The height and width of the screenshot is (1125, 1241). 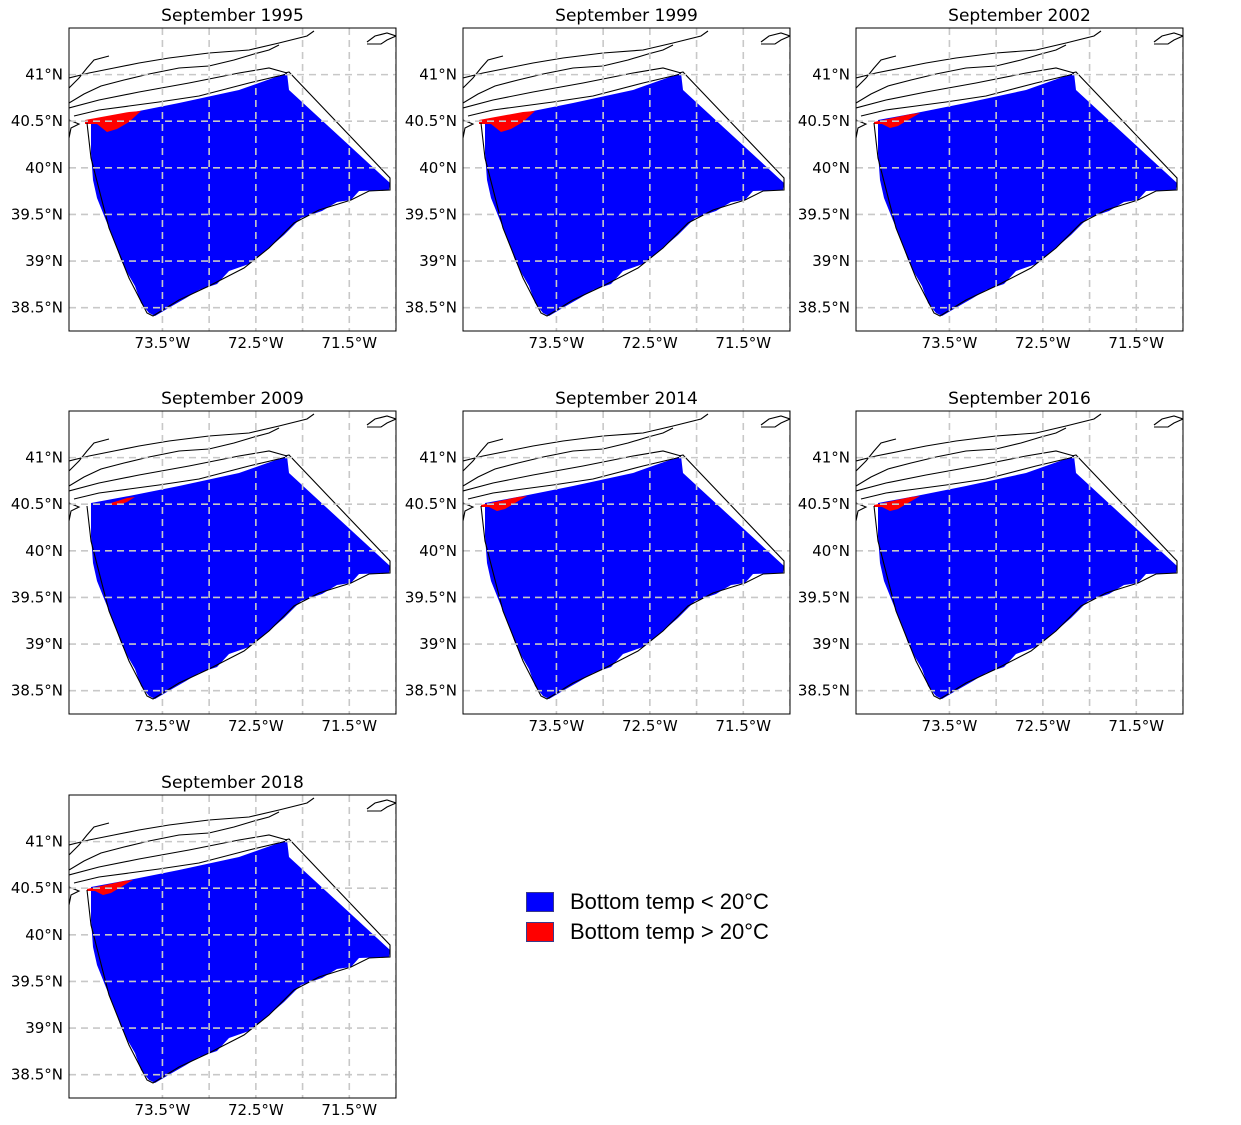 I want to click on legend: Bottom temp < 20°C Bottom temp > 20°C, so click(x=647, y=917).